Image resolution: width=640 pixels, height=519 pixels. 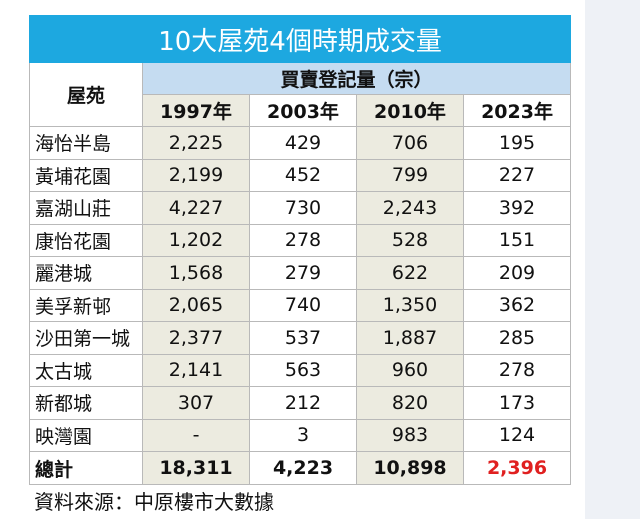 I want to click on estate-name: 沙田第一城, so click(x=86, y=338).